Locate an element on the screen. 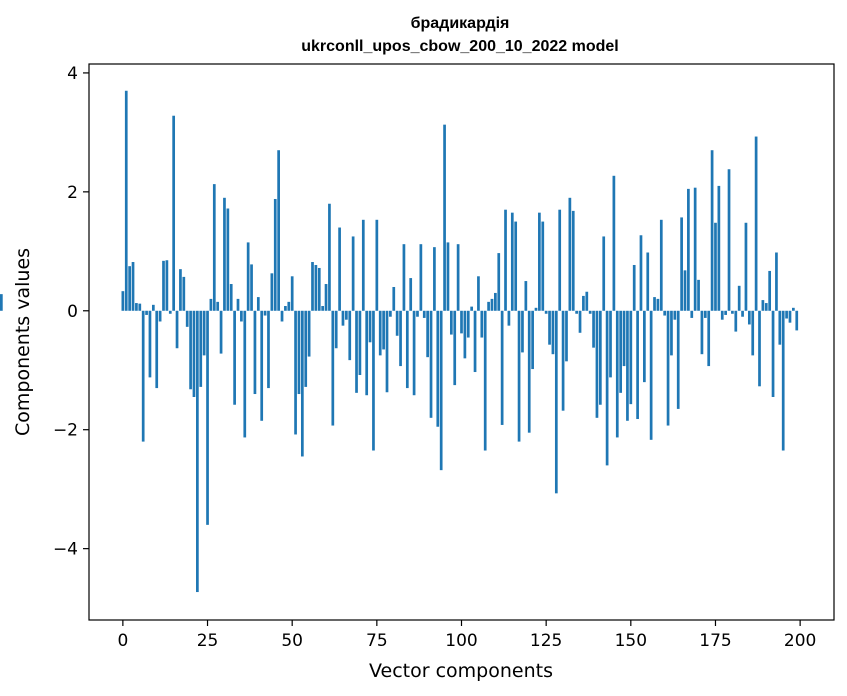 Image resolution: width=847 pixels, height=696 pixels. y-tick-label: 2 is located at coordinates (72, 193).